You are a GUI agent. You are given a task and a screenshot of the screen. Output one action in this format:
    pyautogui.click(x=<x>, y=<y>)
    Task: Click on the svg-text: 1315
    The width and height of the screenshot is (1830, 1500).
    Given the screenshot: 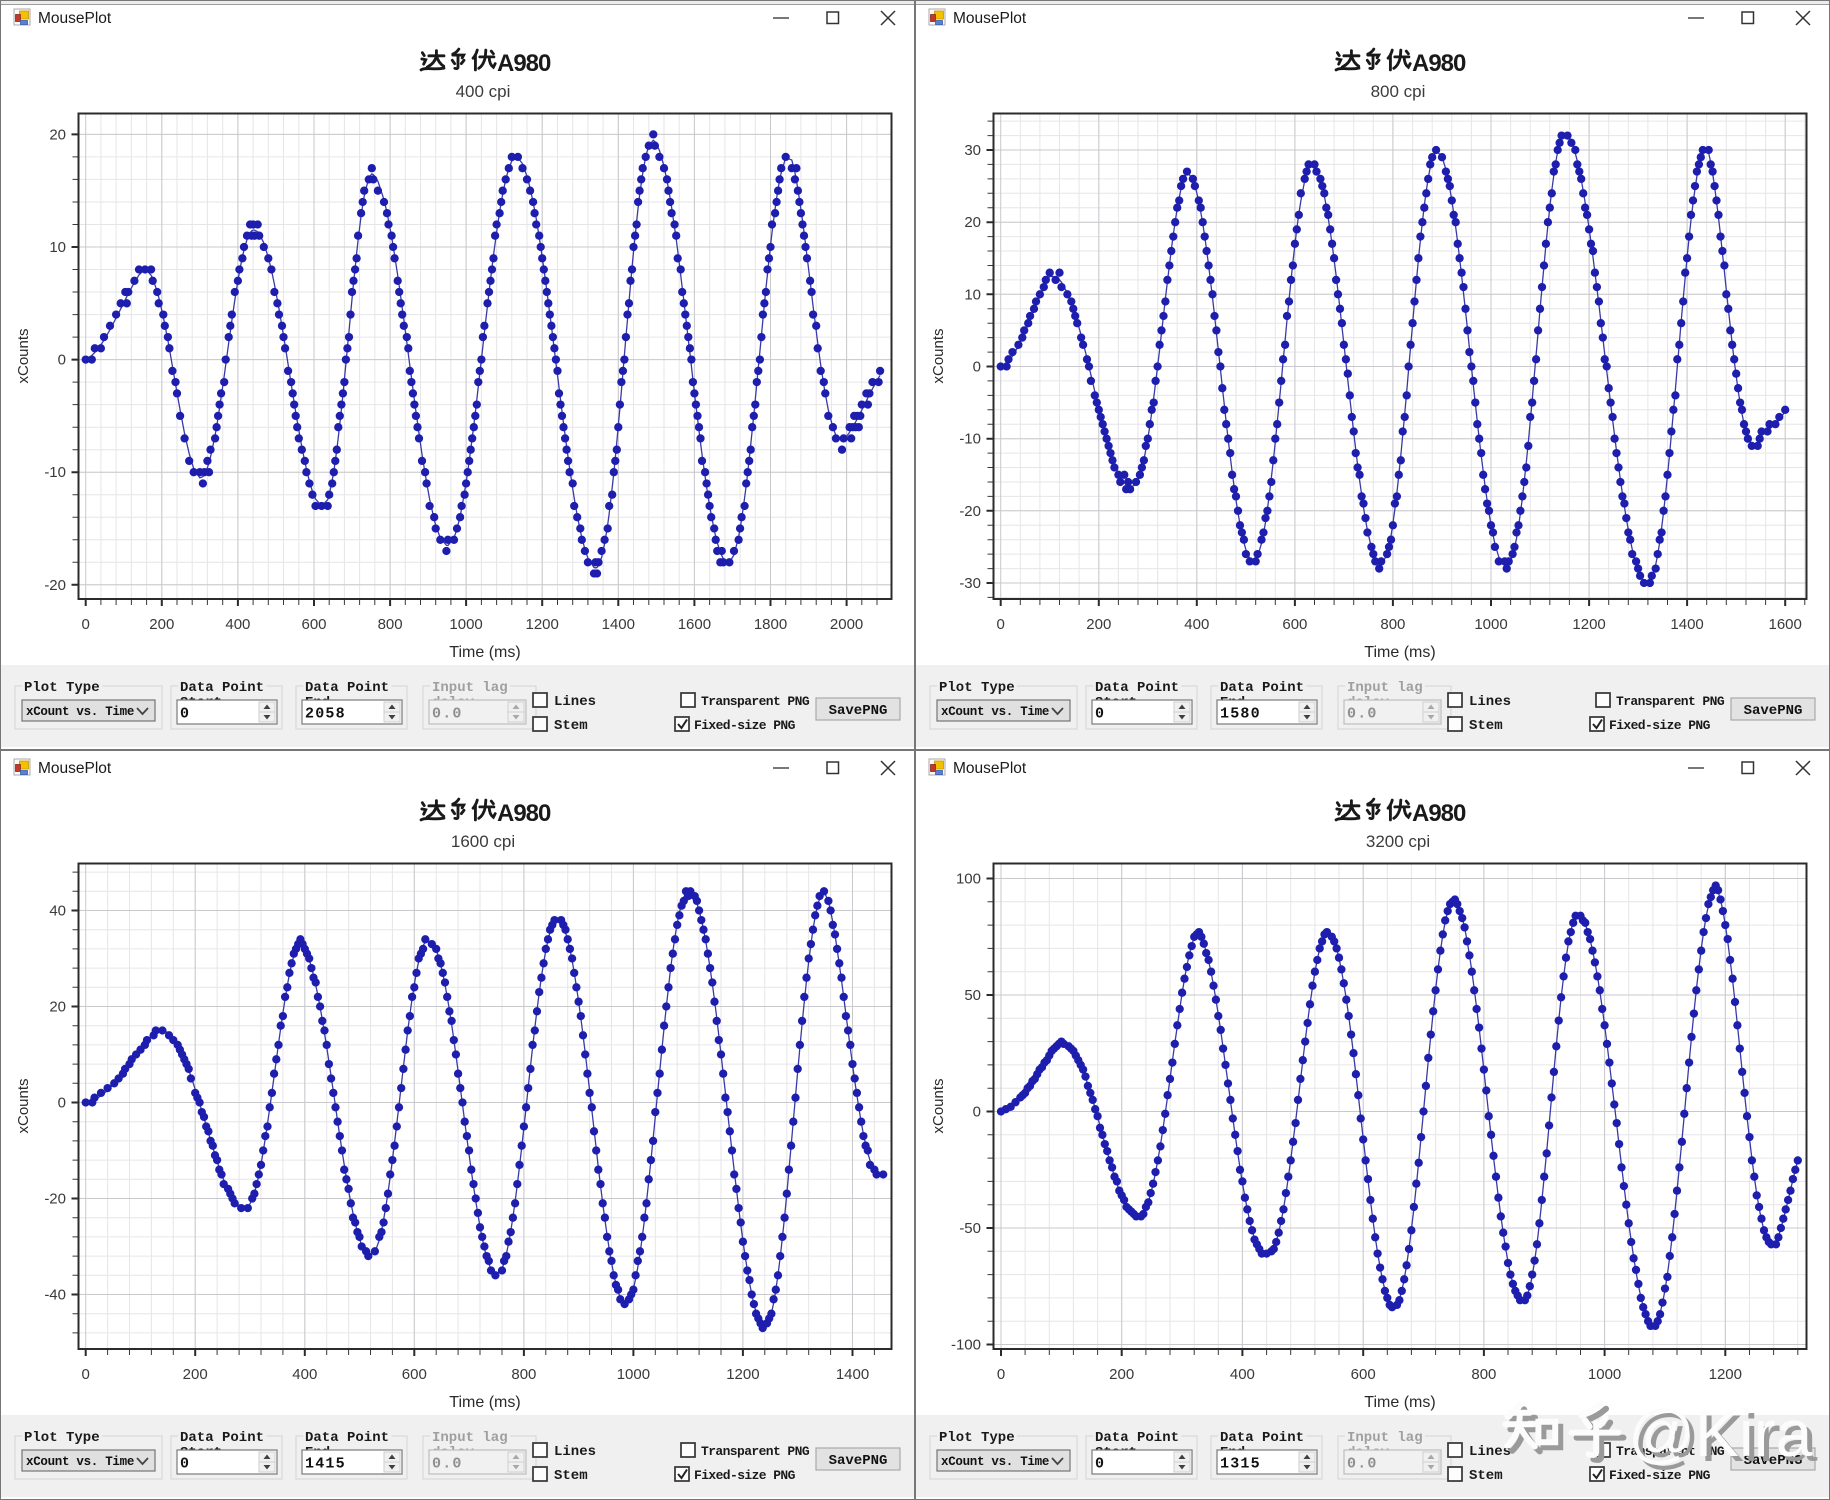 What is the action you would take?
    pyautogui.click(x=1240, y=1464)
    